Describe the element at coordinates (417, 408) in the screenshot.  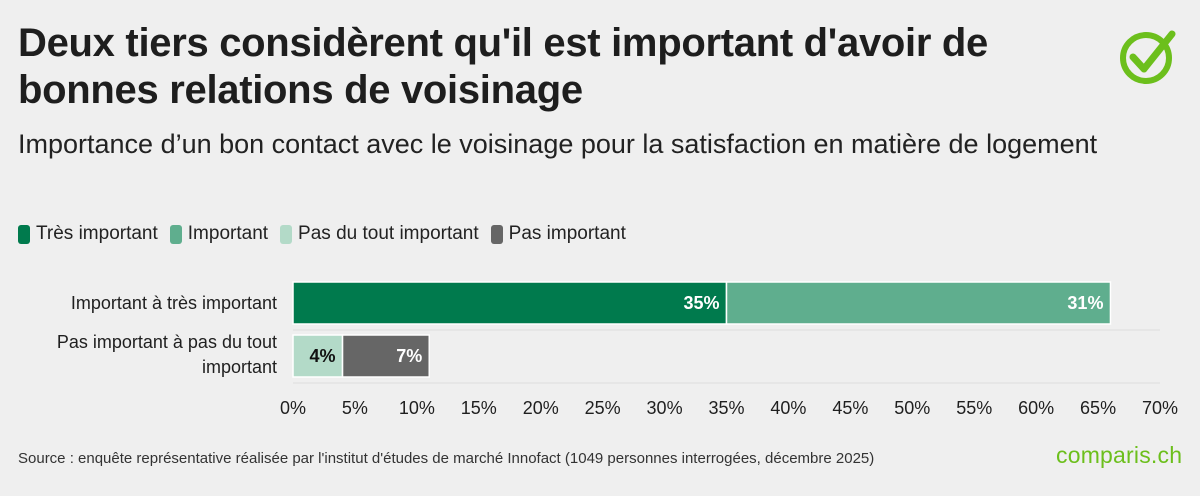
I see `x-tick-label: 10%` at that location.